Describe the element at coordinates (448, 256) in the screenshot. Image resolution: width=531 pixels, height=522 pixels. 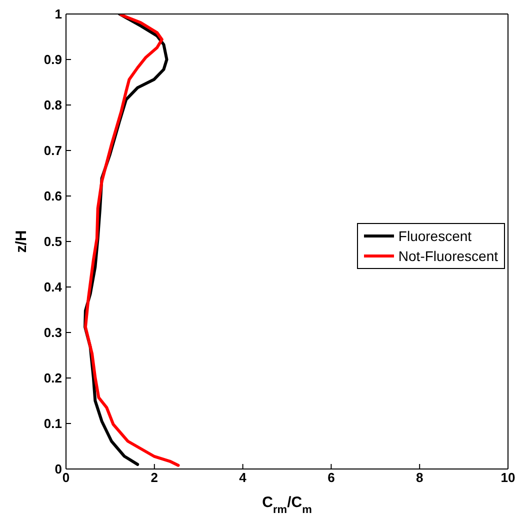
I see `legend-label: Not-Fluorescent` at that location.